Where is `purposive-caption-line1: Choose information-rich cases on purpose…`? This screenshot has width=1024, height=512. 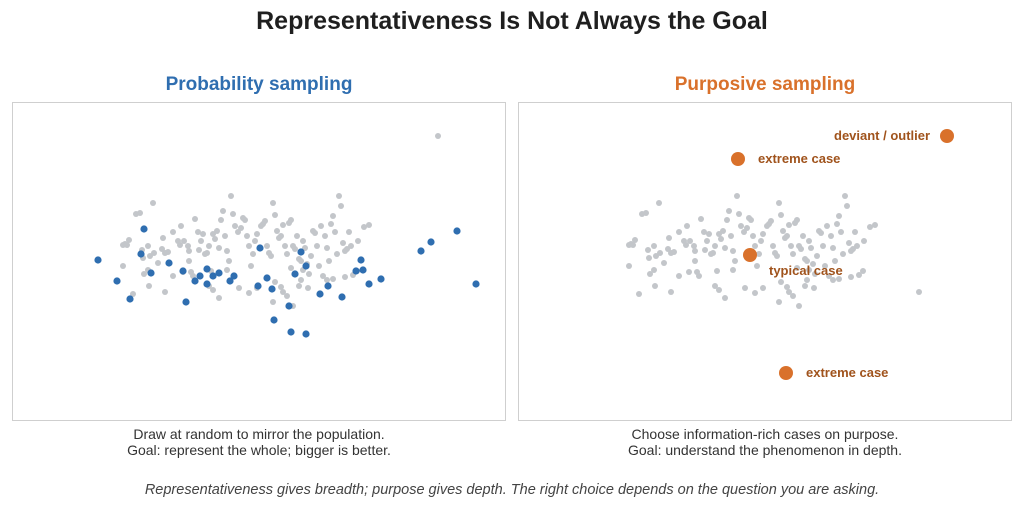
purposive-caption-line1: Choose information-rich cases on purpose… is located at coordinates (765, 434).